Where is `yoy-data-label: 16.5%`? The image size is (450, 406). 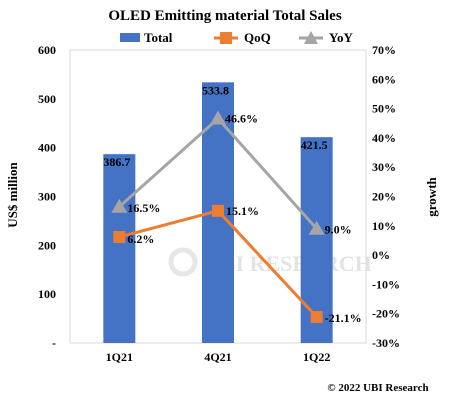
yoy-data-label: 16.5% is located at coordinates (143, 208).